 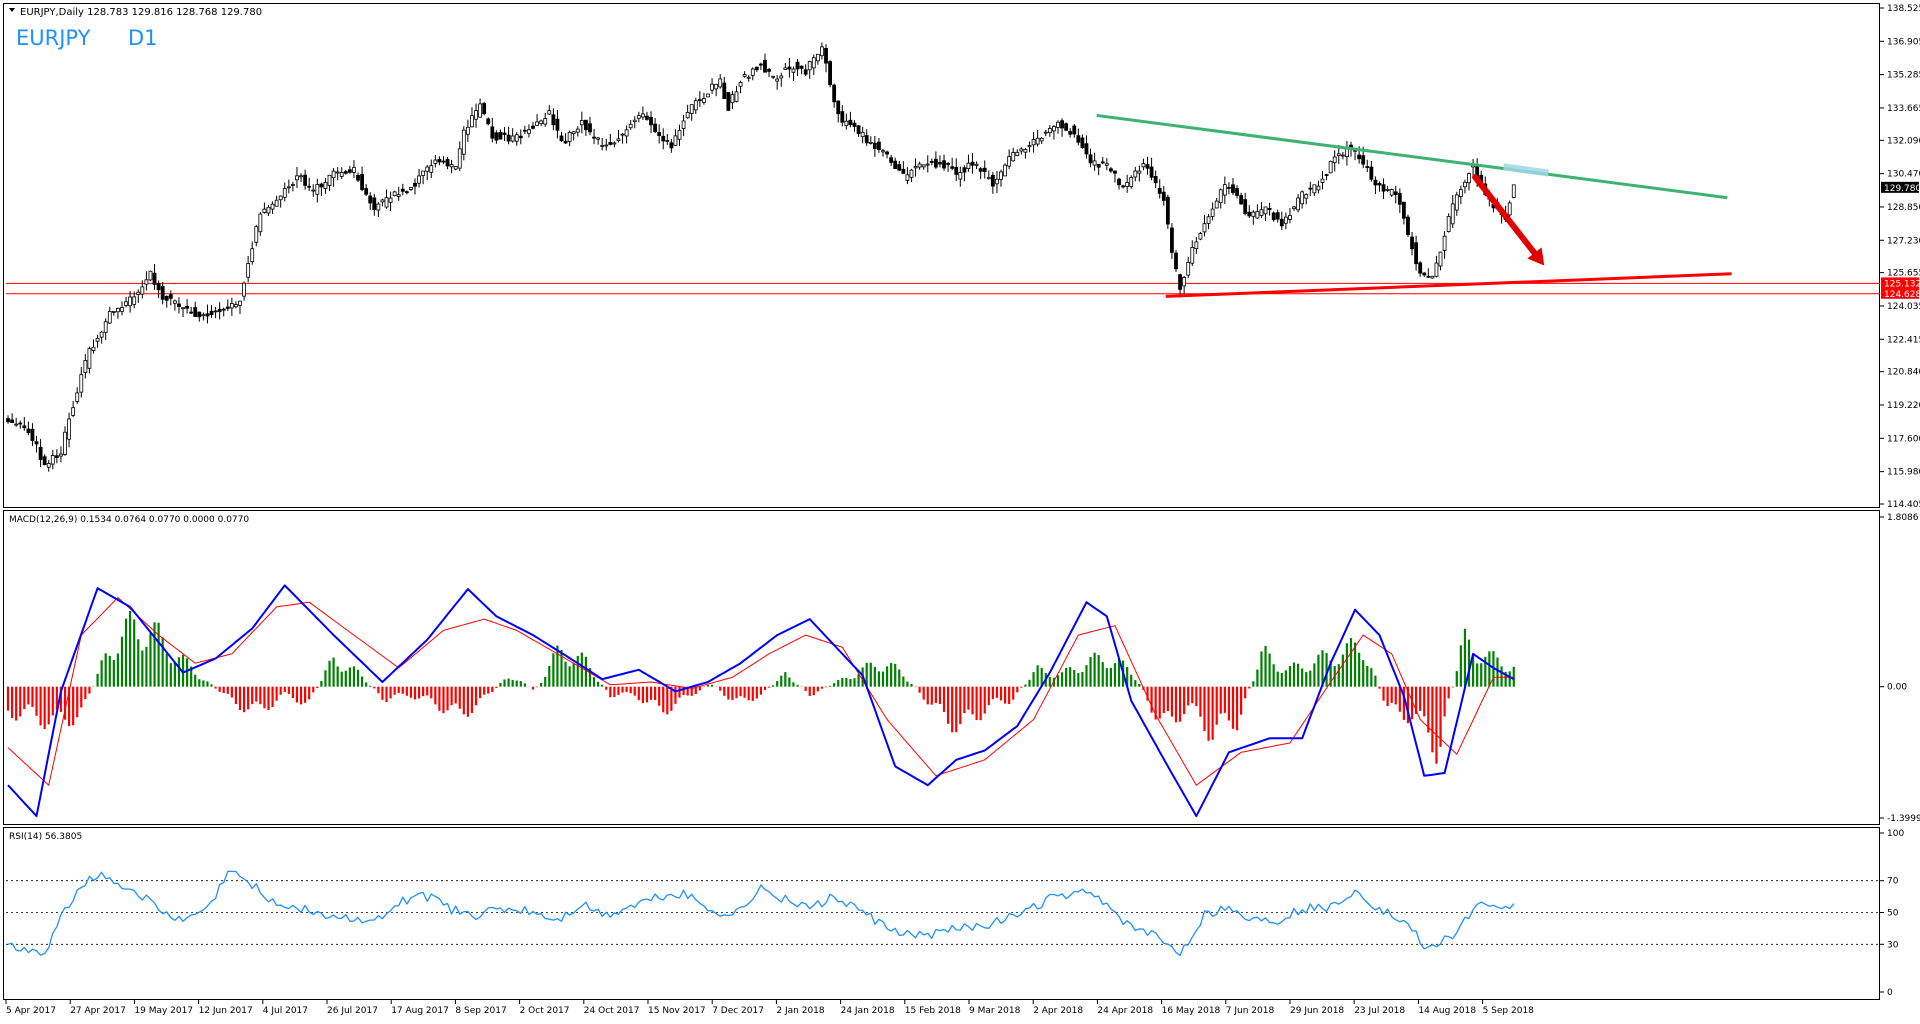 I want to click on price-tick-label: 135.285, so click(x=1903, y=76).